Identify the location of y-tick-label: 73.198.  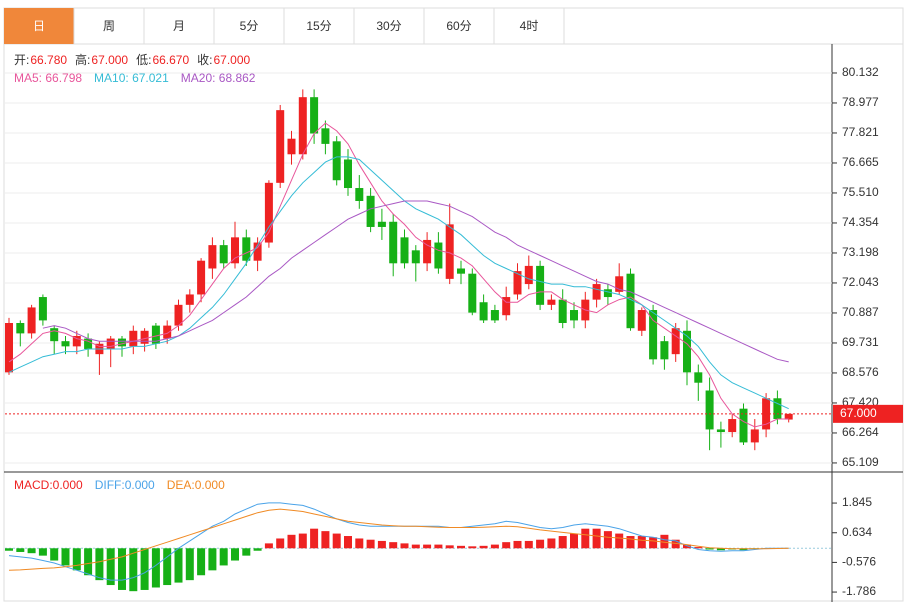
(860, 252).